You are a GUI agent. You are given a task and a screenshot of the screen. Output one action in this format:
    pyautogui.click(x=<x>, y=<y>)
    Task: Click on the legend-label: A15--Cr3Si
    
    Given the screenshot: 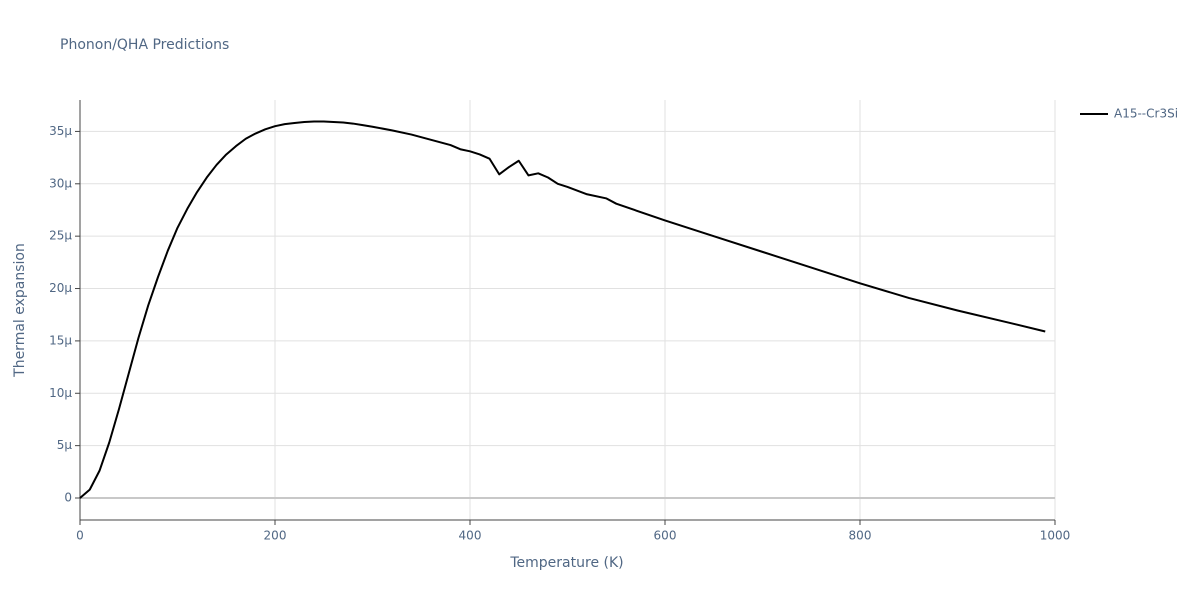 What is the action you would take?
    pyautogui.click(x=1146, y=114)
    